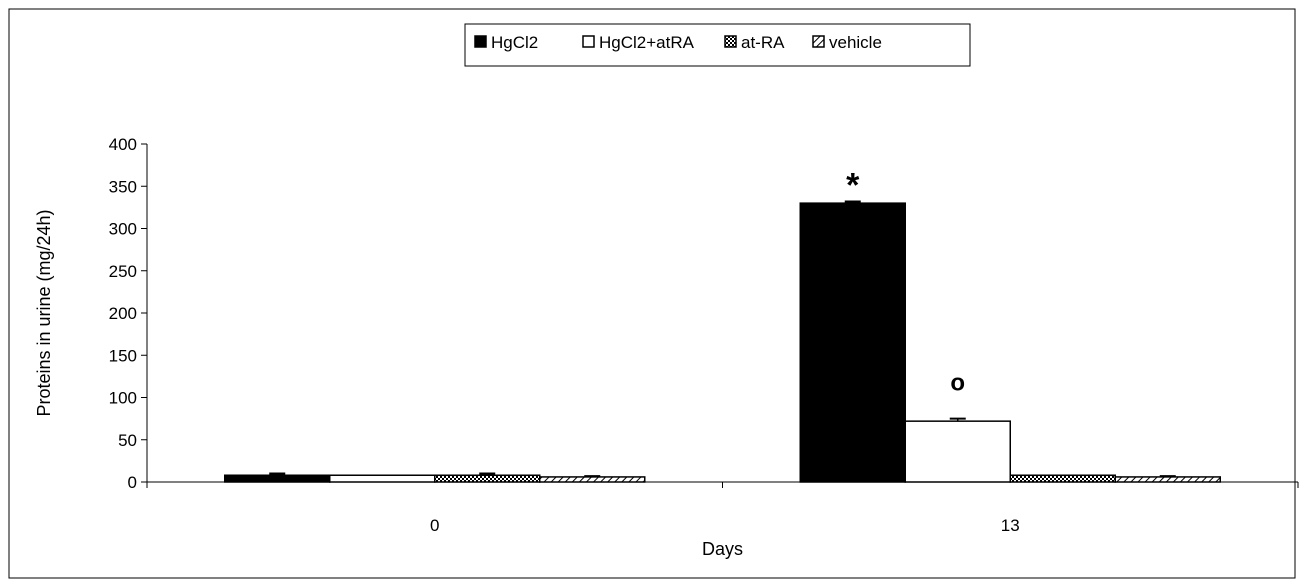  What do you see at coordinates (717, 45) in the screenshot?
I see `legend-box` at bounding box center [717, 45].